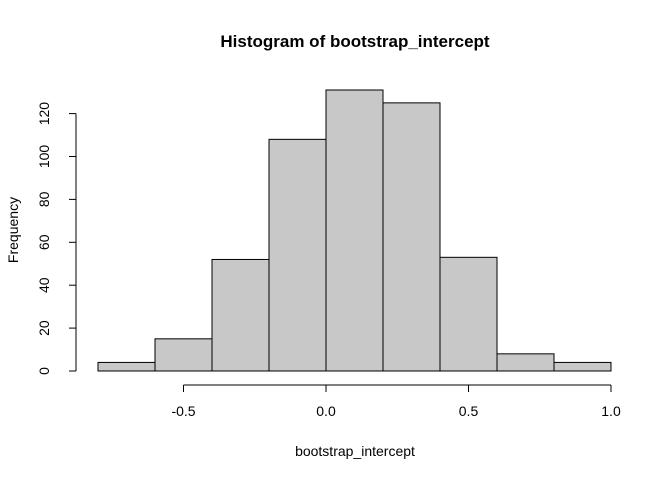  What do you see at coordinates (355, 451) in the screenshot?
I see `x-axis-label: bootstrap_intercept` at bounding box center [355, 451].